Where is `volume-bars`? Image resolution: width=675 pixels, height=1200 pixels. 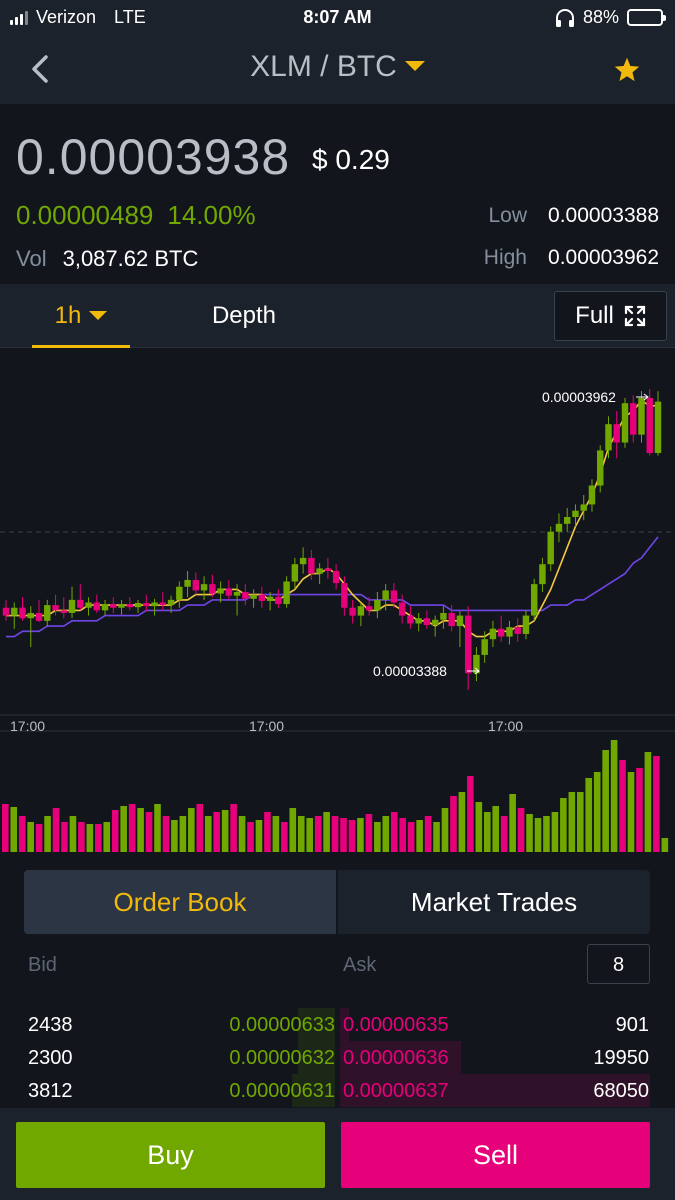 volume-bars is located at coordinates (335, 796).